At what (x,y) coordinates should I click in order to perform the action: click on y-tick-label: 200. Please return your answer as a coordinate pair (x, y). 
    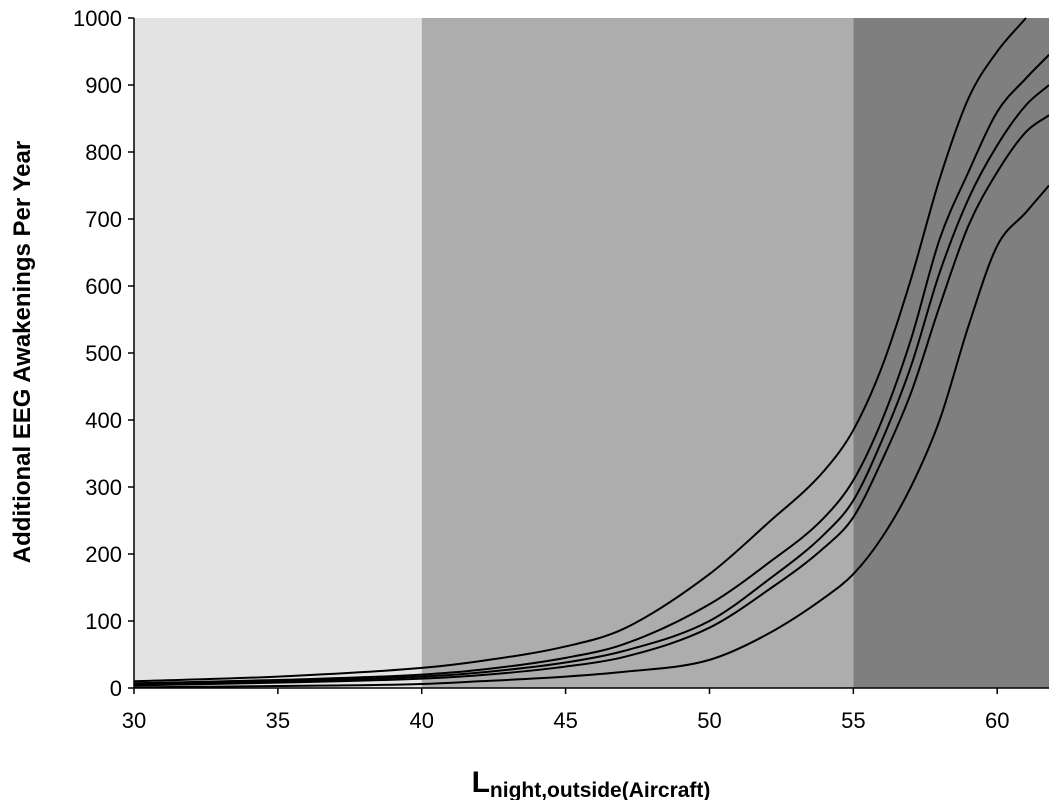
    Looking at the image, I should click on (103, 554).